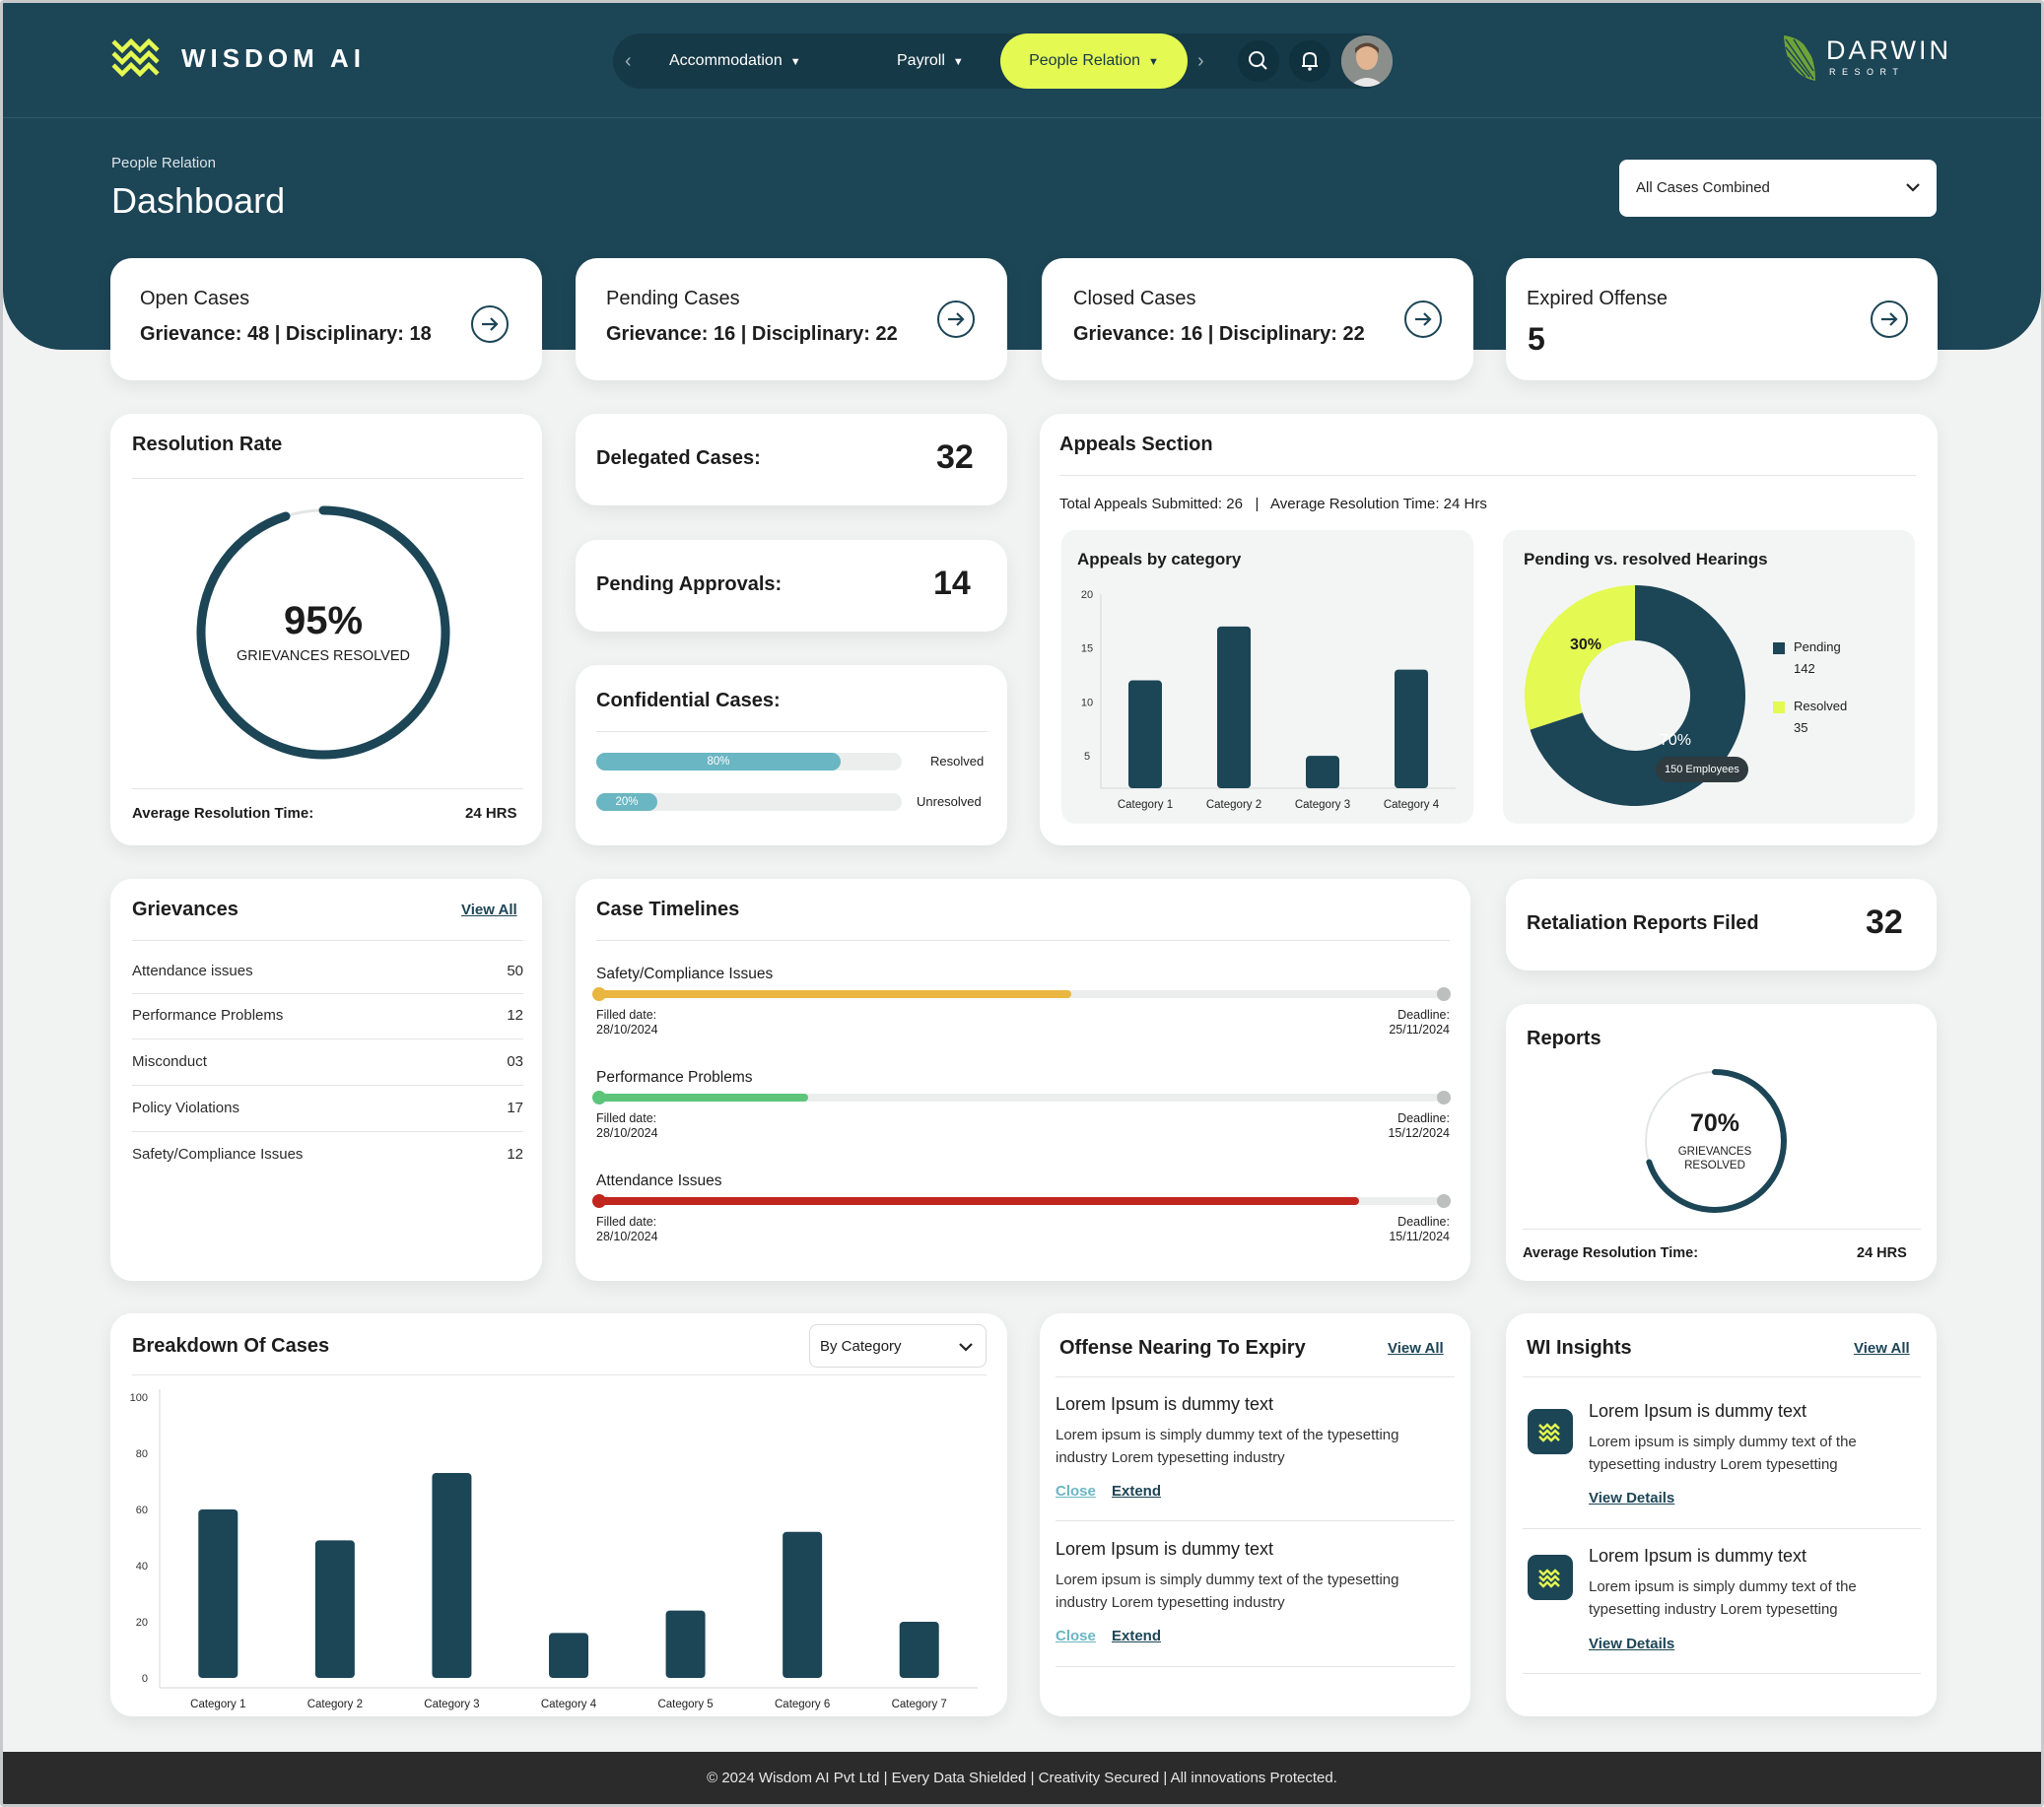 This screenshot has width=2044, height=1807. I want to click on palm-leaf-icon, so click(1800, 58).